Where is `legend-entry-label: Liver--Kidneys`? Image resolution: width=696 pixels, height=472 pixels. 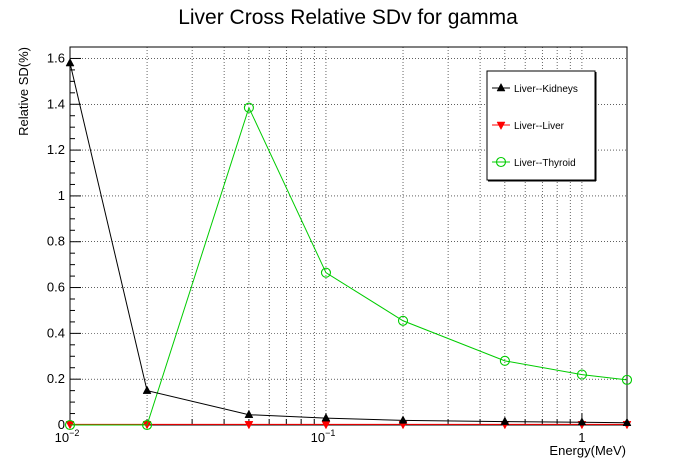
legend-entry-label: Liver--Kidneys is located at coordinates (546, 89).